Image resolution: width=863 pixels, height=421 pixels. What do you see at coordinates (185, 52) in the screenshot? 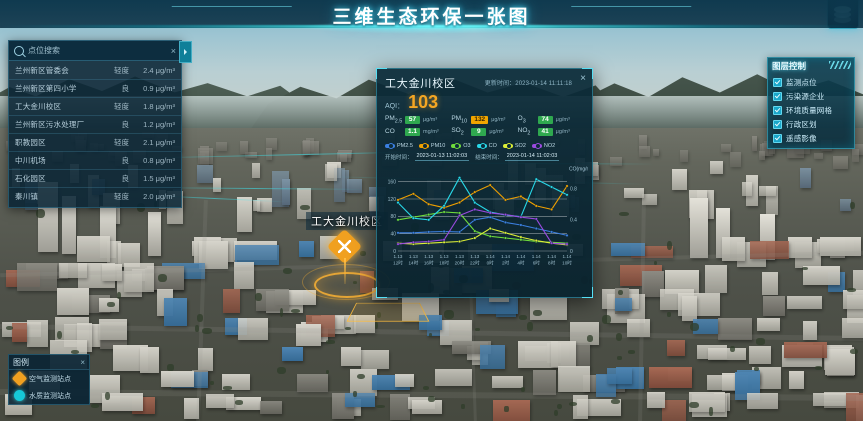
I see `panel-collapse-toggle` at bounding box center [185, 52].